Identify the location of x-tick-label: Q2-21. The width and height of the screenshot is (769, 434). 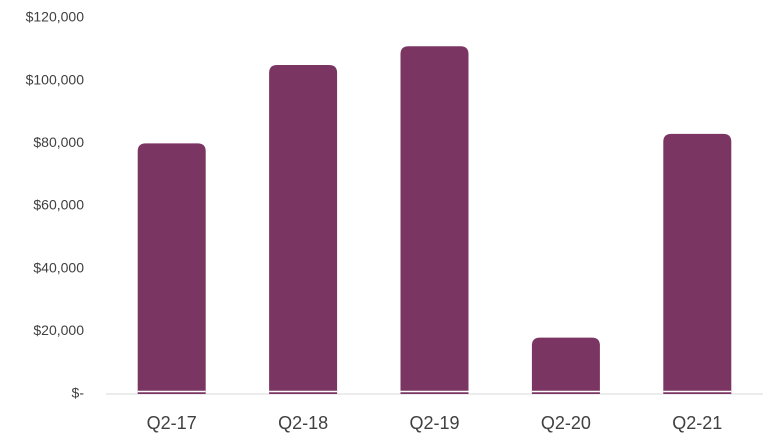
(697, 423).